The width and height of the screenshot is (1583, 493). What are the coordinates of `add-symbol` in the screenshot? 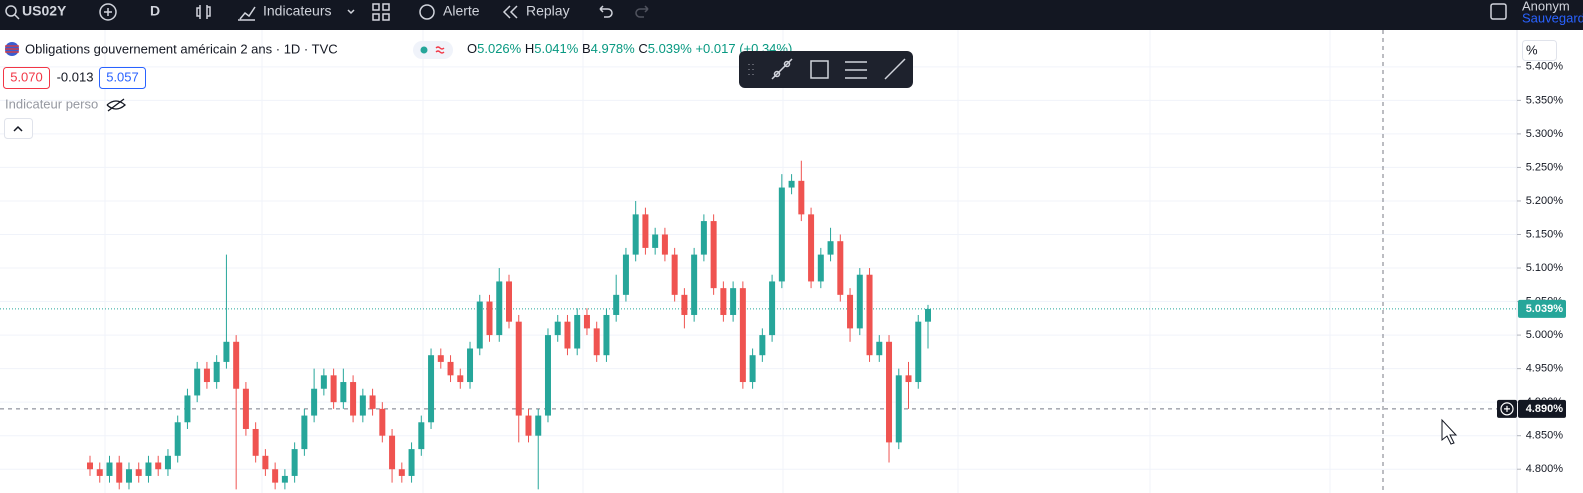 It's located at (108, 12).